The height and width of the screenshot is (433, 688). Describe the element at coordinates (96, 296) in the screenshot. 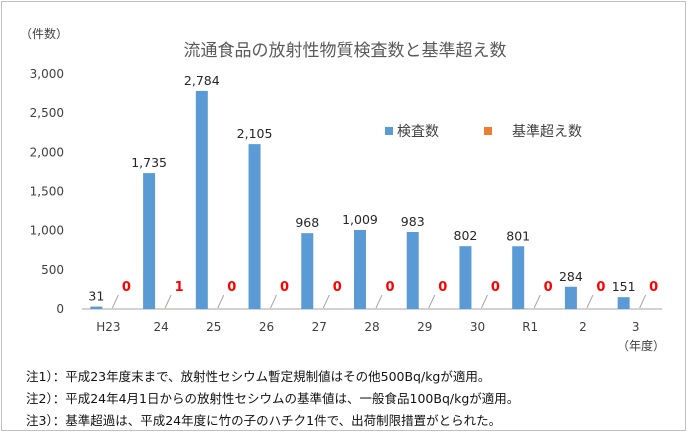

I see `data-label-inspections: 31` at that location.